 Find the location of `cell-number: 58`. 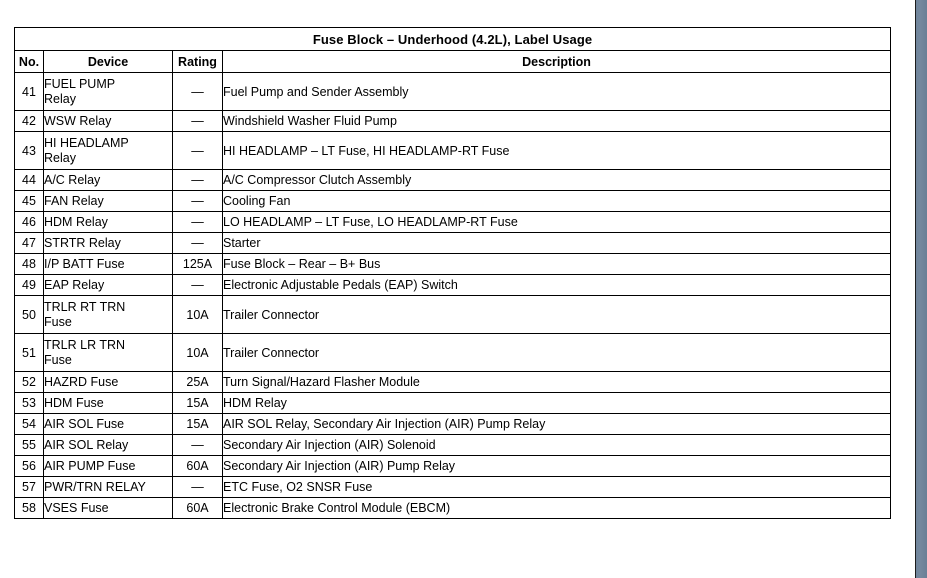

cell-number: 58 is located at coordinates (29, 508).